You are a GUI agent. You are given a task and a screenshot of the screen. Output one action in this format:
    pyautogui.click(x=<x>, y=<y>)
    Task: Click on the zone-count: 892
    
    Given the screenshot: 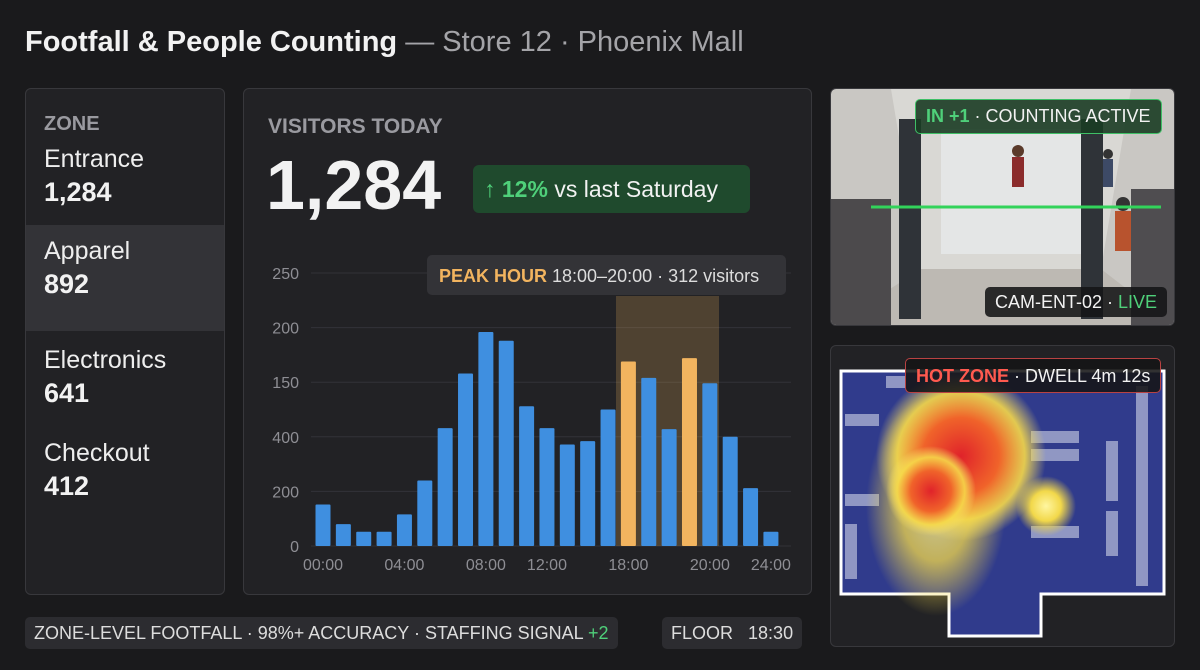 What is the action you would take?
    pyautogui.click(x=67, y=284)
    